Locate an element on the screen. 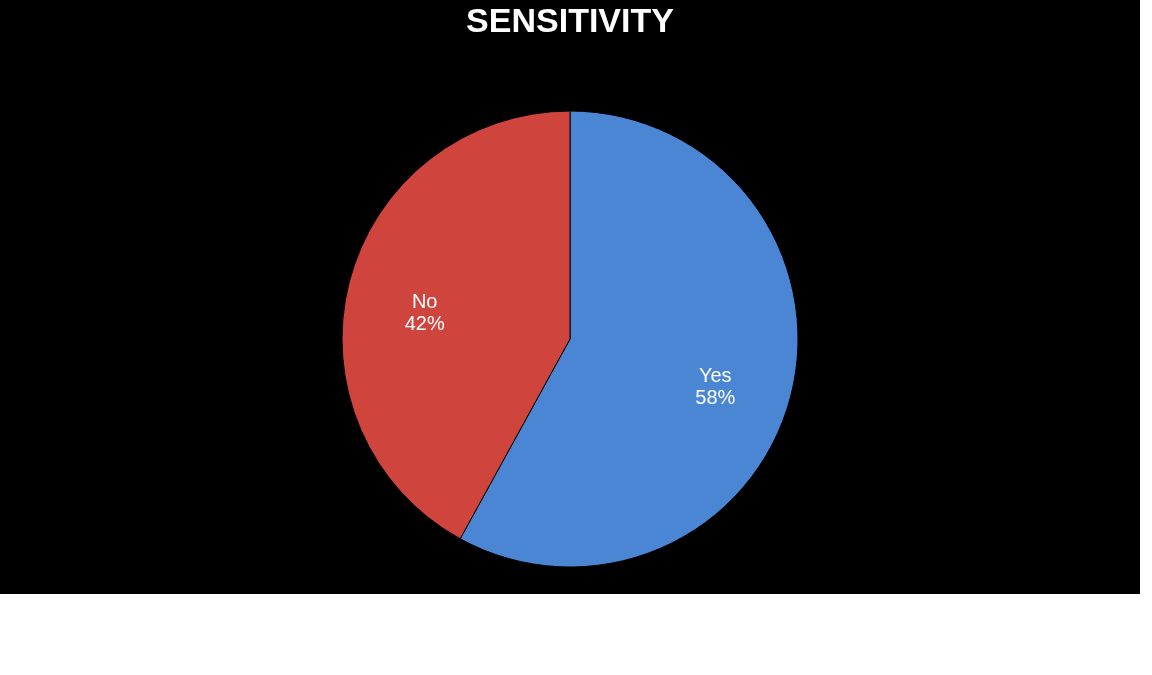 This screenshot has width=1152, height=675. chart-title: SENSITIVITY is located at coordinates (570, 20).